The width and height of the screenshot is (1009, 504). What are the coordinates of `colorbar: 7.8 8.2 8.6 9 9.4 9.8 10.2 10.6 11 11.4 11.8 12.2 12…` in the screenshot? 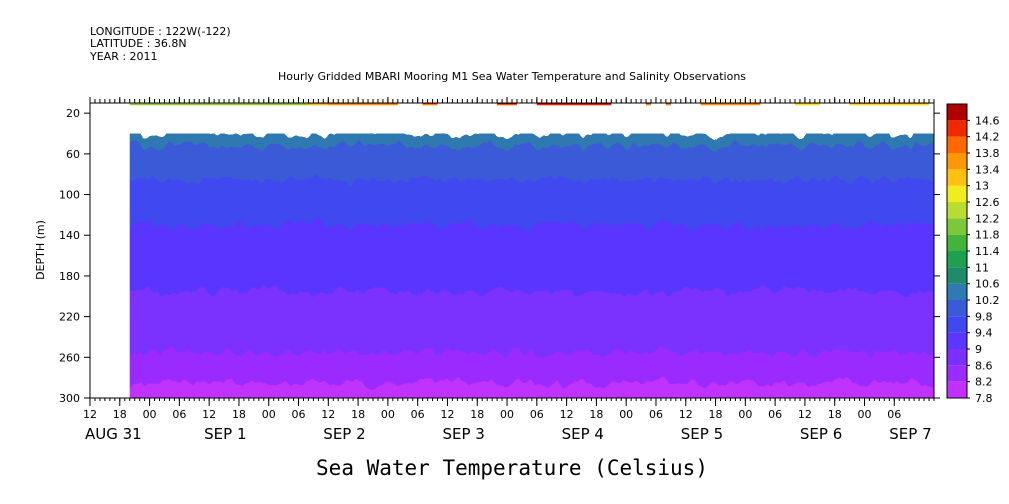 It's located at (973, 254).